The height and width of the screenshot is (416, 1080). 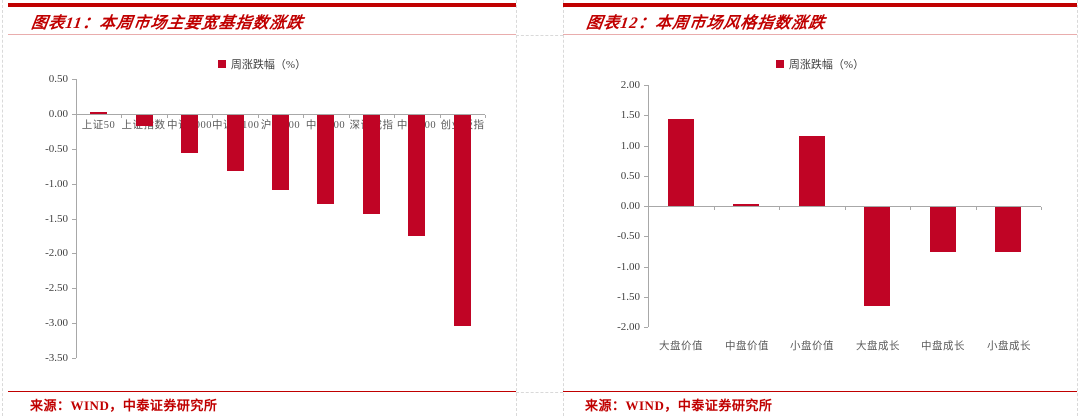 I want to click on y-tick-label: -3.50, so click(x=56, y=358).